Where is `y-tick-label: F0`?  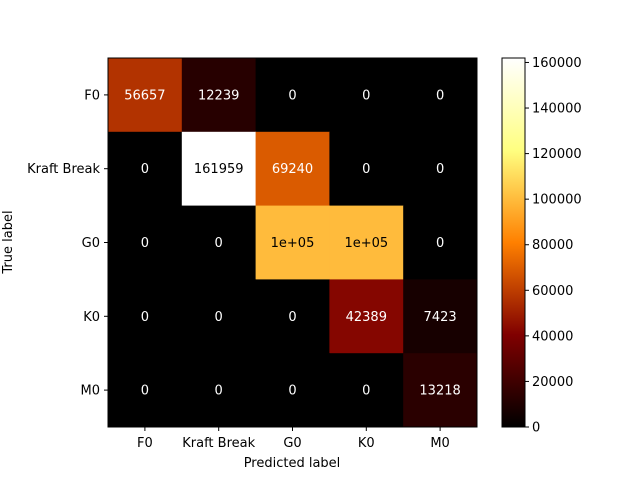
y-tick-label: F0 is located at coordinates (92, 95).